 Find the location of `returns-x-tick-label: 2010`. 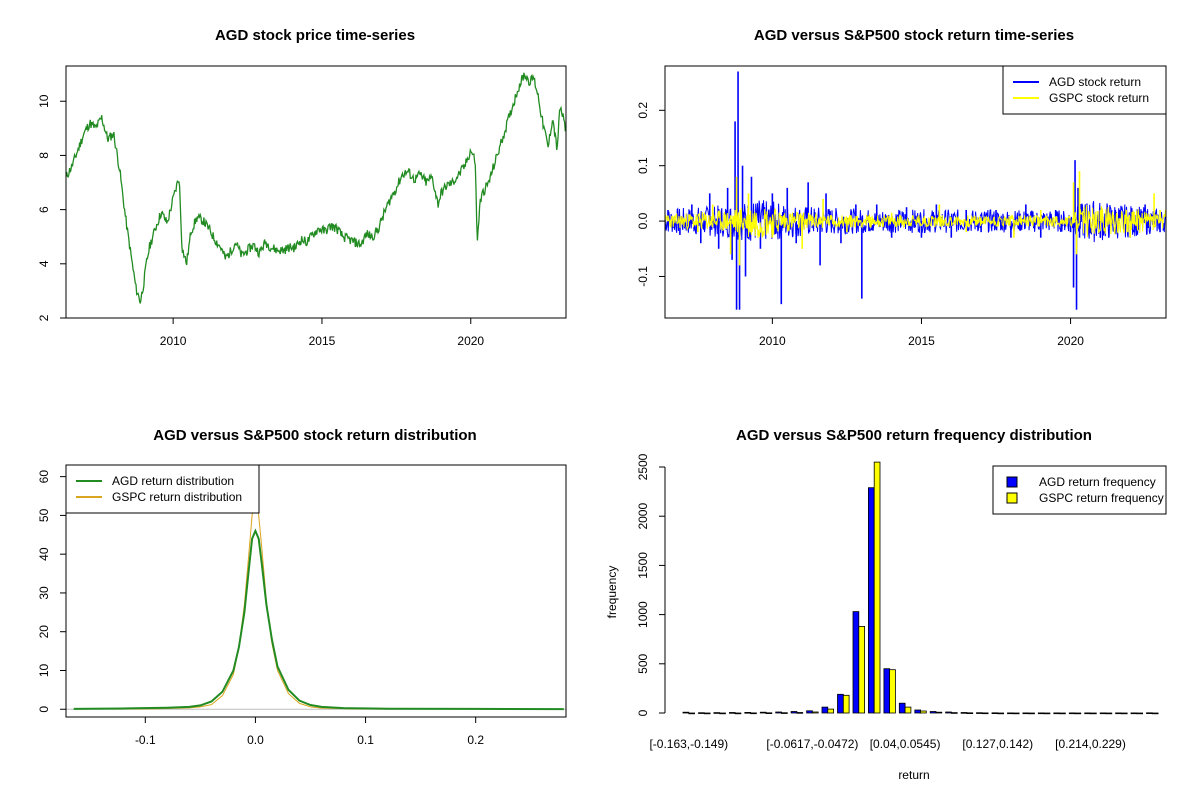

returns-x-tick-label: 2010 is located at coordinates (772, 341).